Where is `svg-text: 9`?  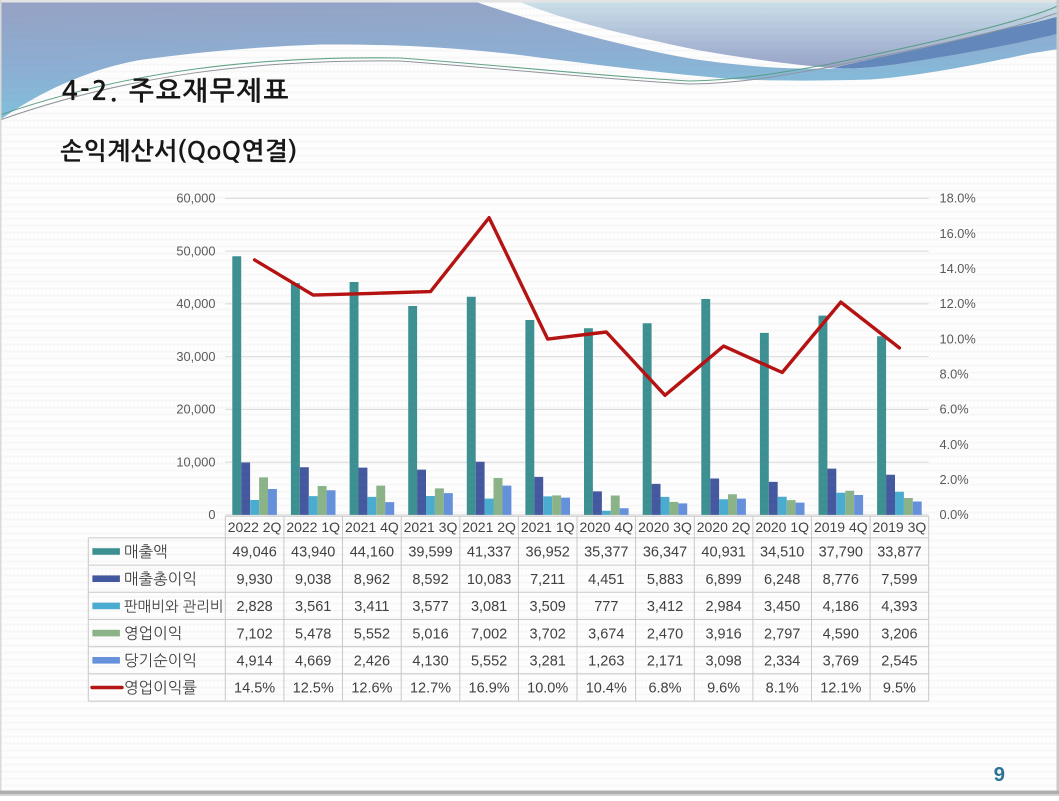 svg-text: 9 is located at coordinates (999, 774).